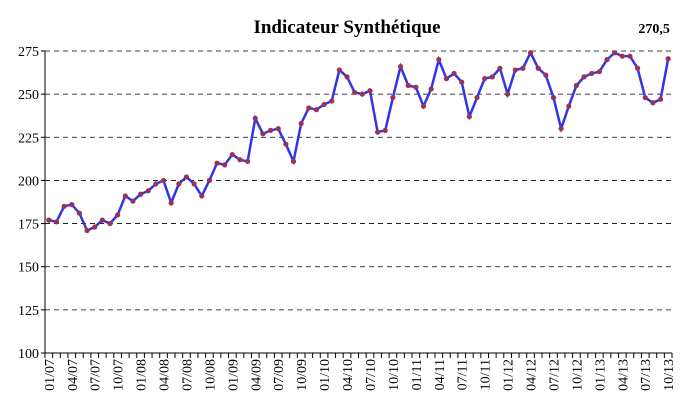  Describe the element at coordinates (96, 375) in the screenshot. I see `x-tick-label: 07/07` at that location.